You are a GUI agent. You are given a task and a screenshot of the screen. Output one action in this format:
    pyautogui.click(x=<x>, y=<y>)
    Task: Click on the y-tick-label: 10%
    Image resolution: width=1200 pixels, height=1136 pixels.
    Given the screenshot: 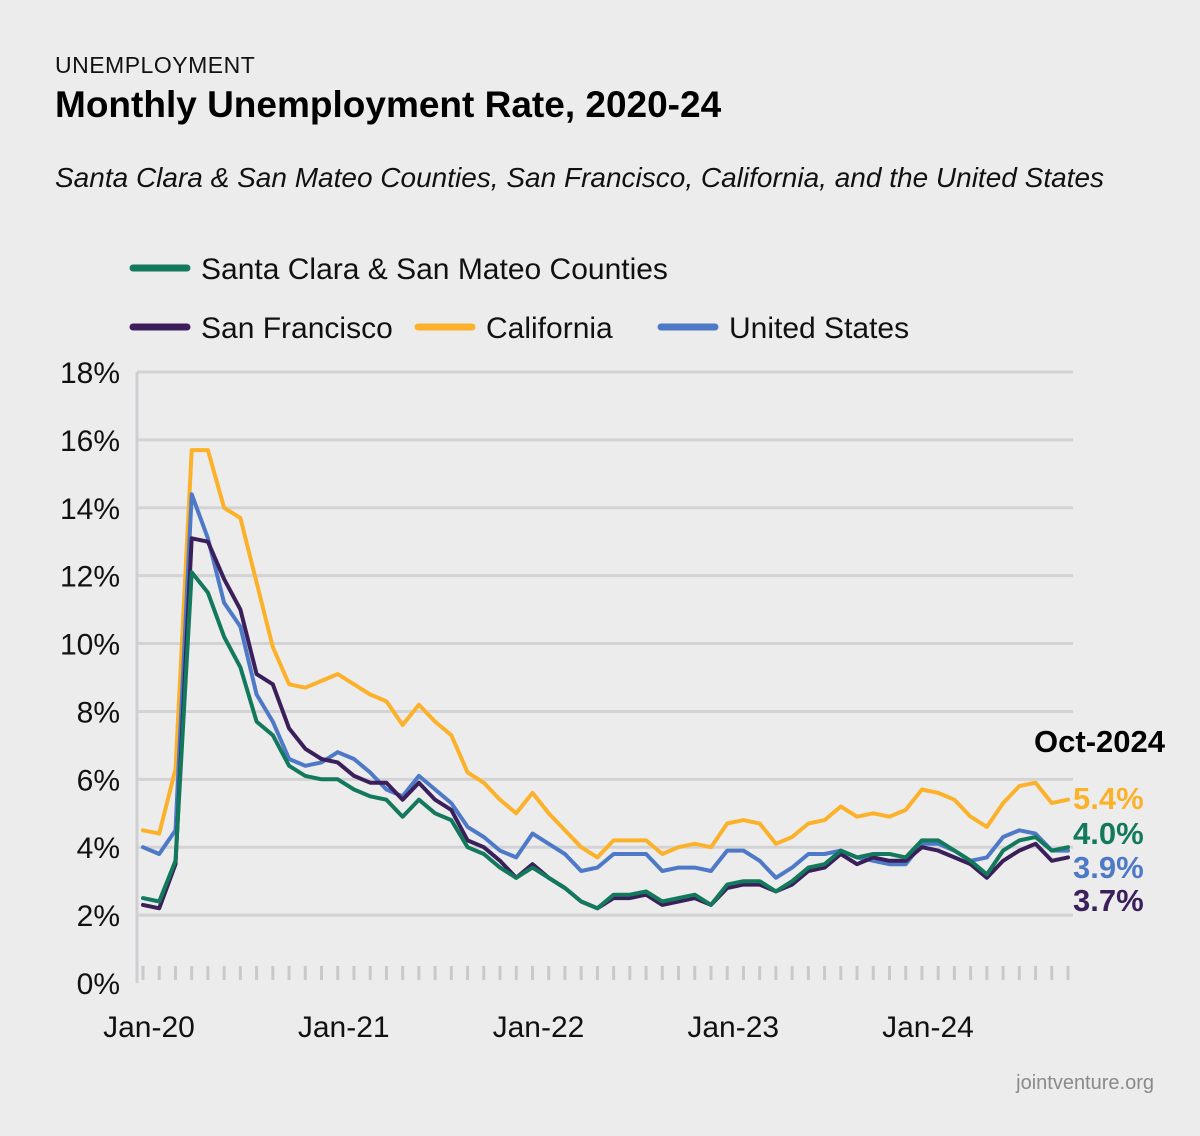 What is the action you would take?
    pyautogui.click(x=90, y=645)
    